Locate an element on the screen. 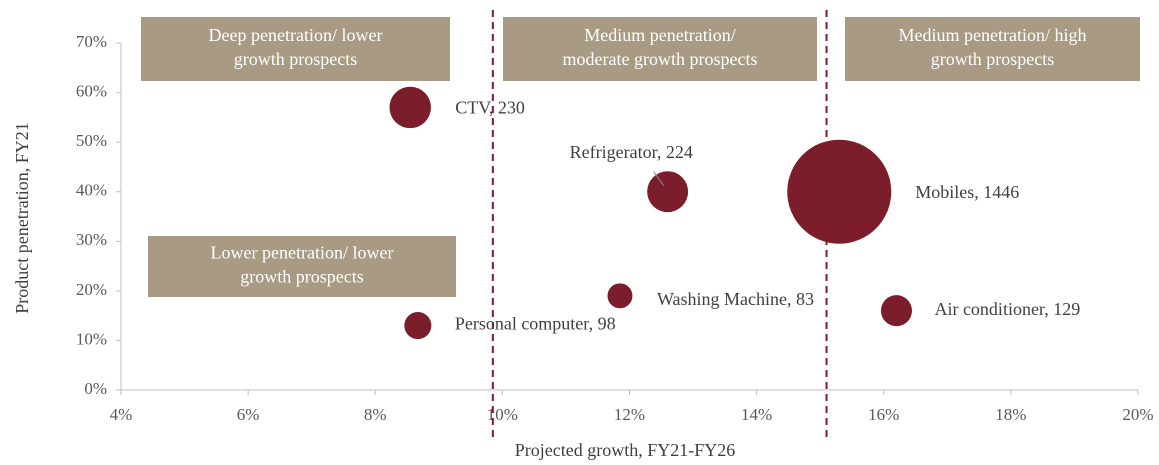  x-tick-label: 14% is located at coordinates (756, 414).